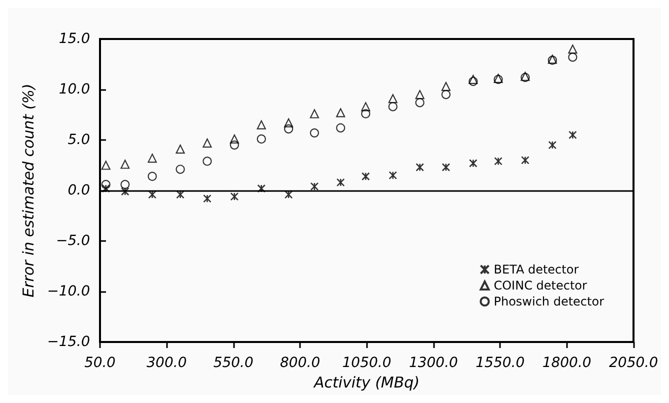 Image resolution: width=669 pixels, height=403 pixels. Describe the element at coordinates (166, 363) in the screenshot. I see `x-tick-label: 300.0` at that location.